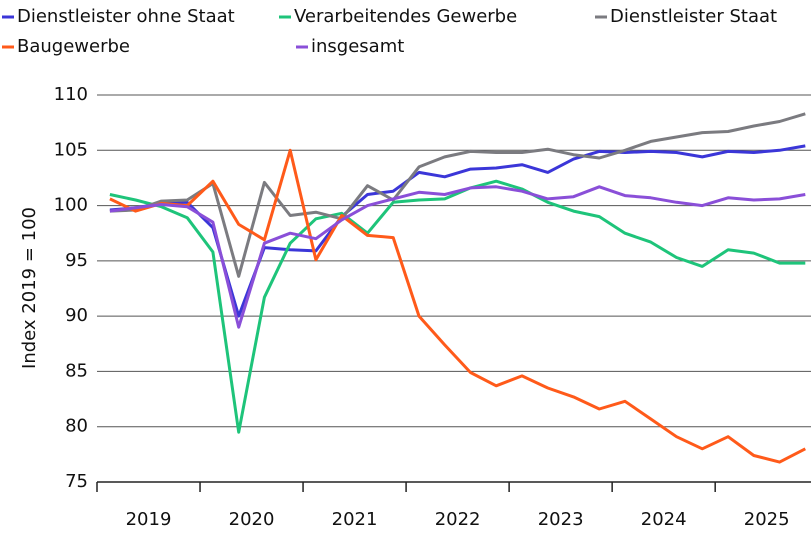 Image resolution: width=811 pixels, height=535 pixels. What do you see at coordinates (126, 16) in the screenshot?
I see `legend-label: Dienstleister ohne Staat` at bounding box center [126, 16].